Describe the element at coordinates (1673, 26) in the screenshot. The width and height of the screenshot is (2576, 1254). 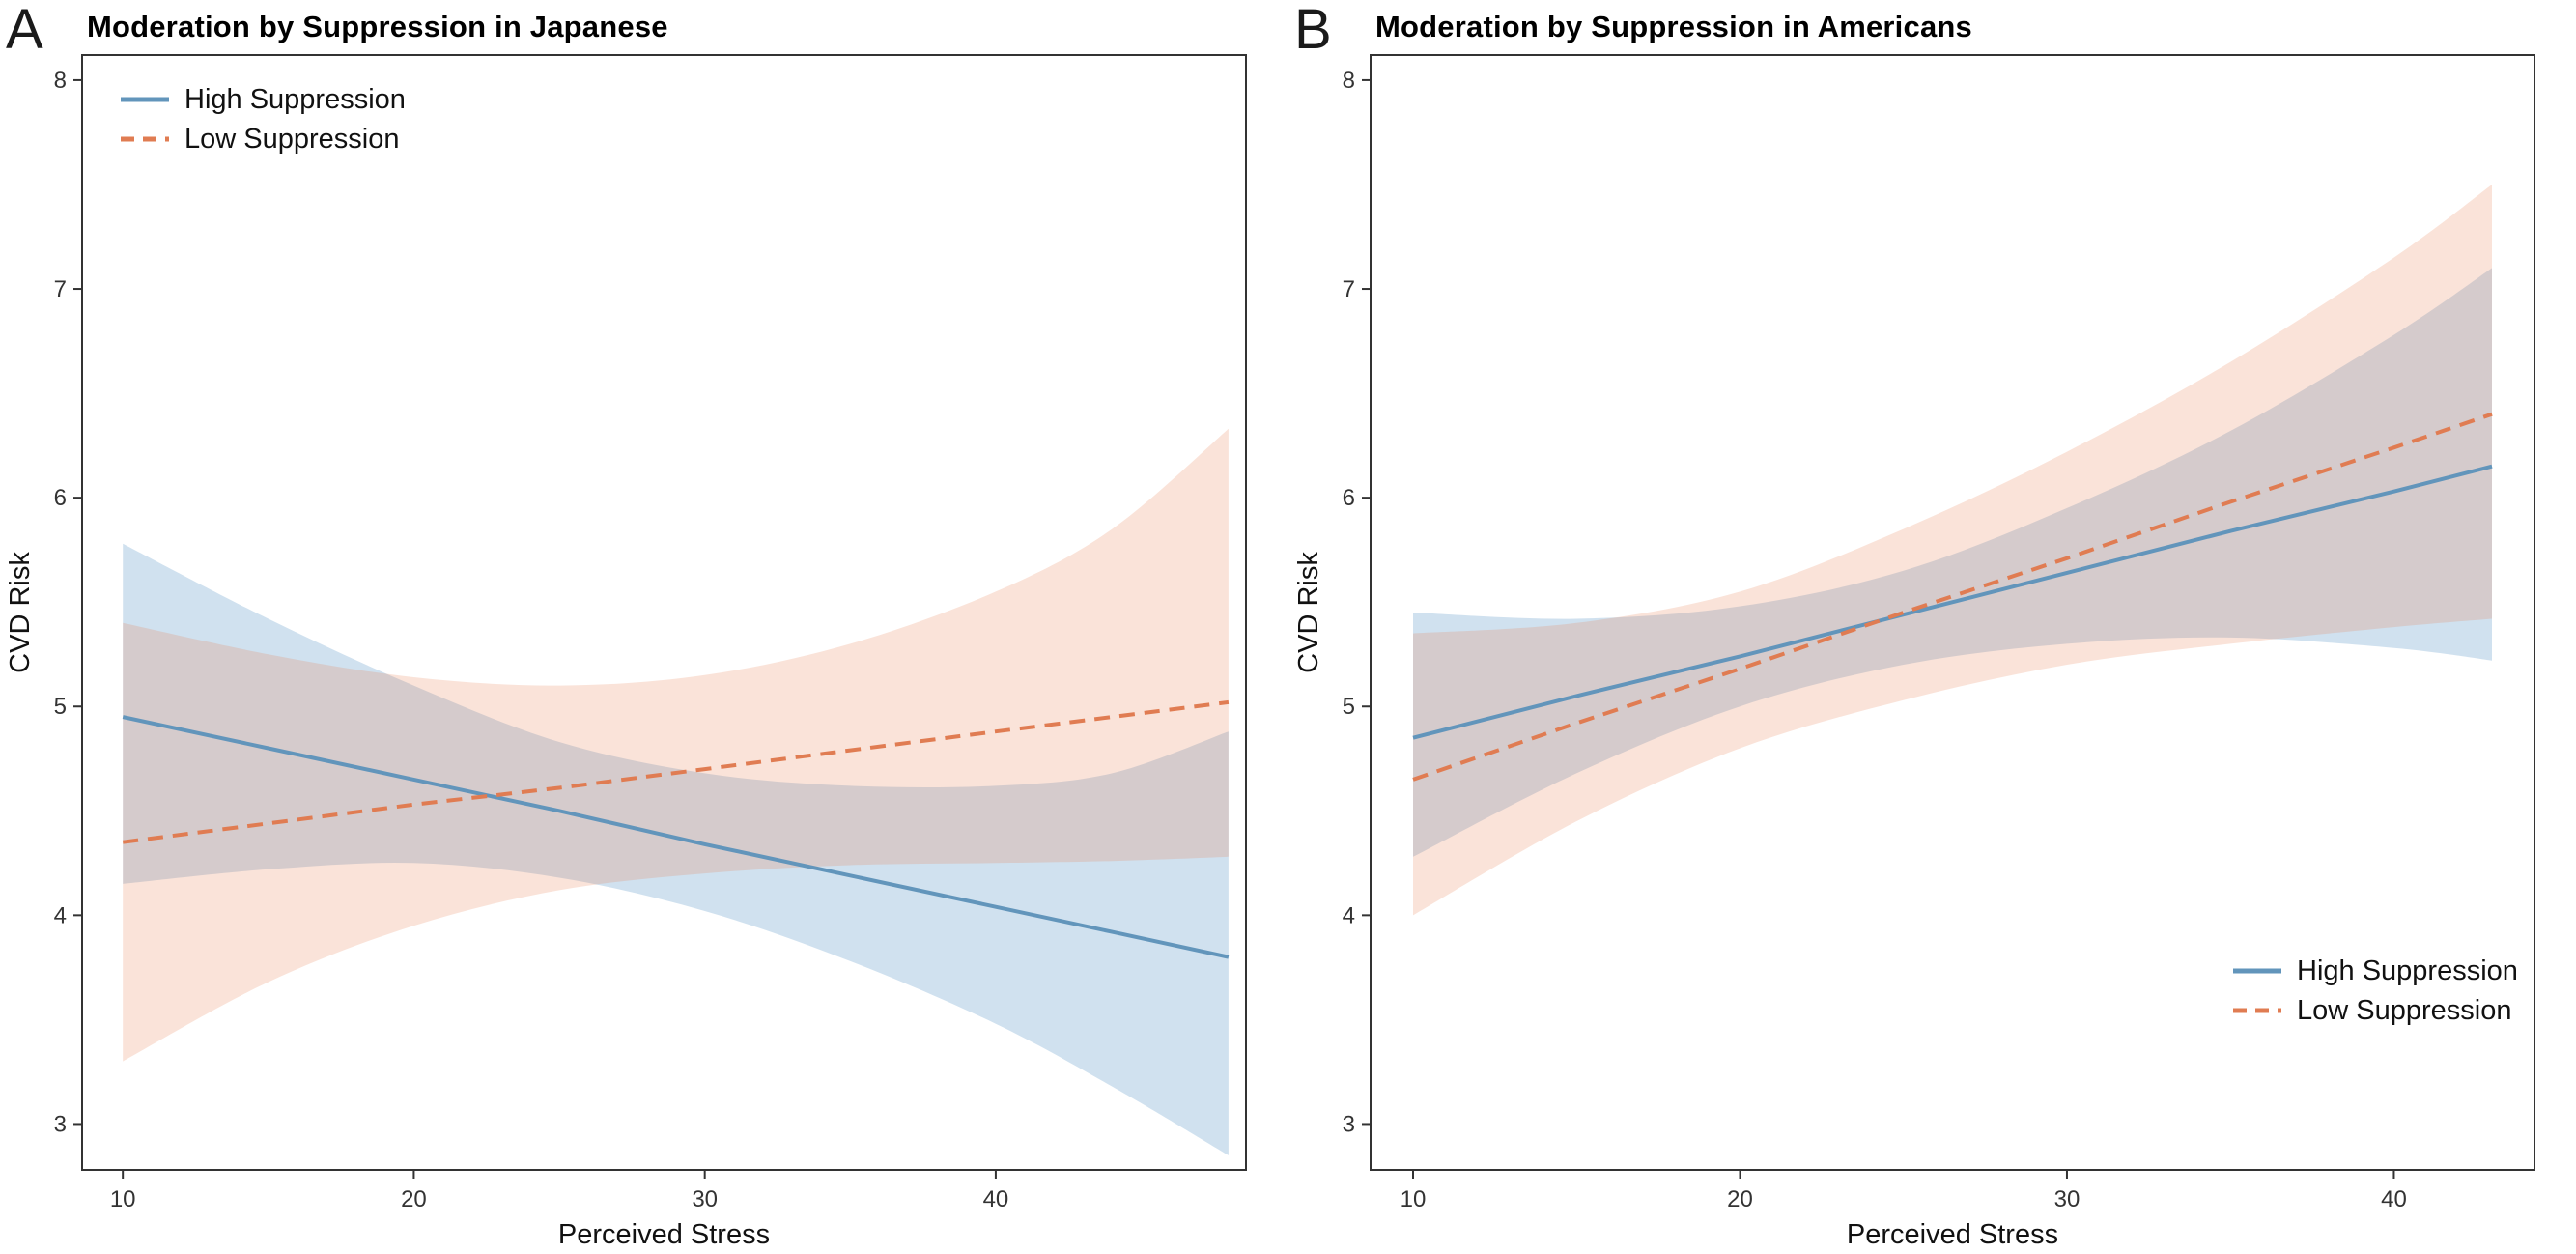
I see `panel-b-title: Moderation by Suppression in Americans` at that location.